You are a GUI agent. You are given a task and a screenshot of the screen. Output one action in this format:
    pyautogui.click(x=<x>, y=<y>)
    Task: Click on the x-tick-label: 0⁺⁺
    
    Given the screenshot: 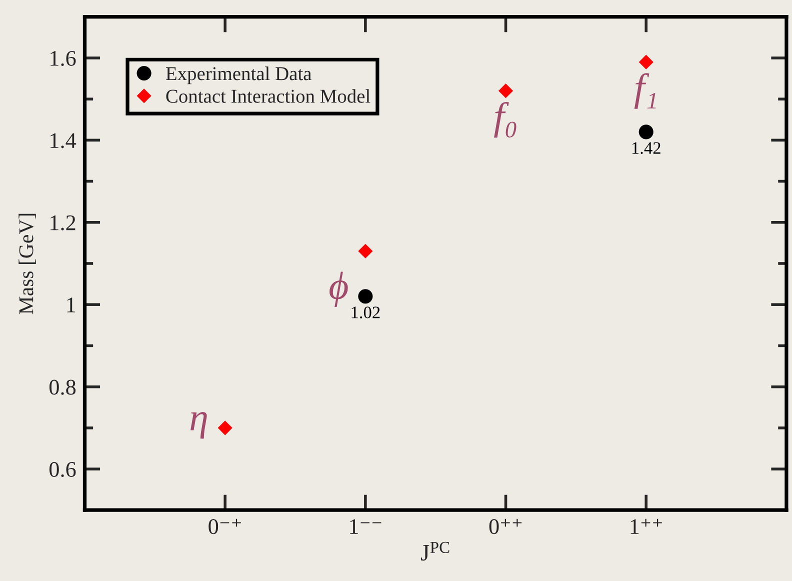 What is the action you would take?
    pyautogui.click(x=505, y=526)
    